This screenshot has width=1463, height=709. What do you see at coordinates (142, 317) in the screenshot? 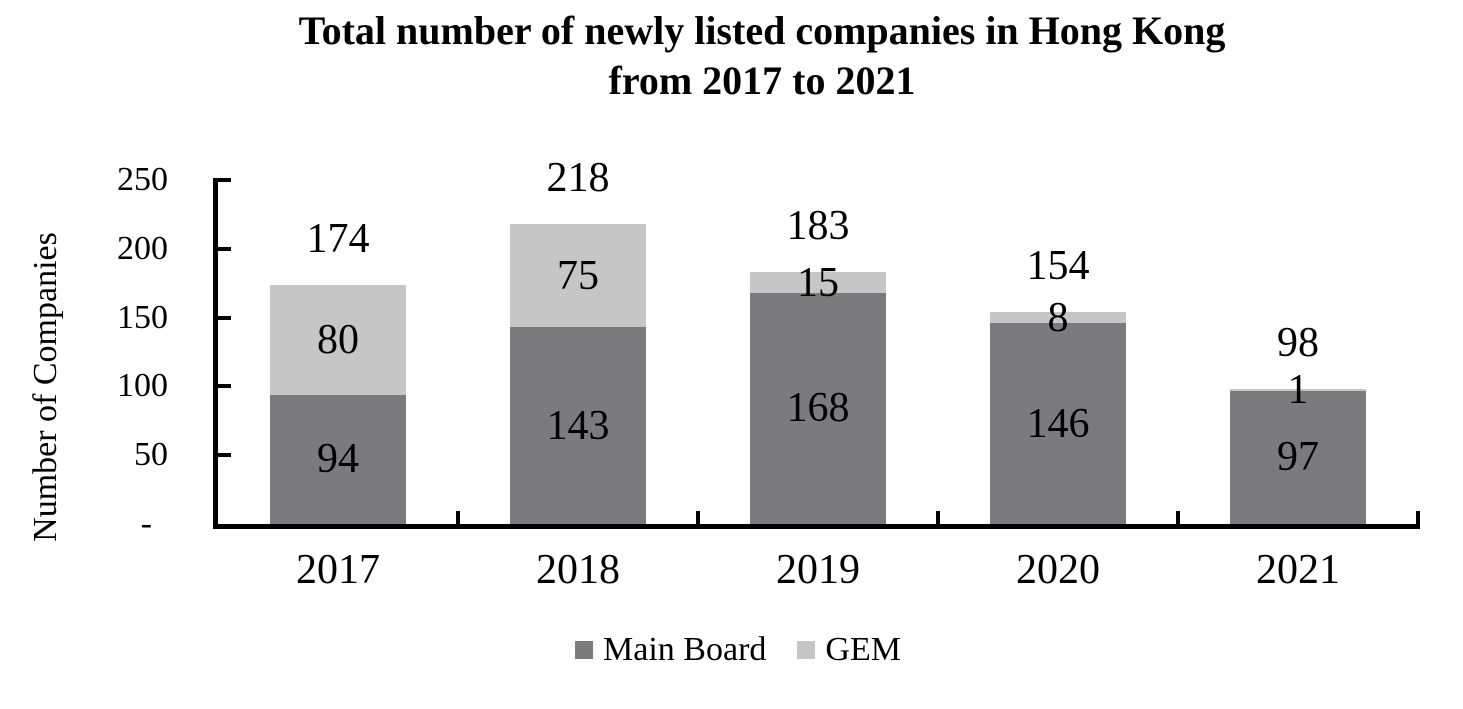
I see `y-tick-label: 150` at bounding box center [142, 317].